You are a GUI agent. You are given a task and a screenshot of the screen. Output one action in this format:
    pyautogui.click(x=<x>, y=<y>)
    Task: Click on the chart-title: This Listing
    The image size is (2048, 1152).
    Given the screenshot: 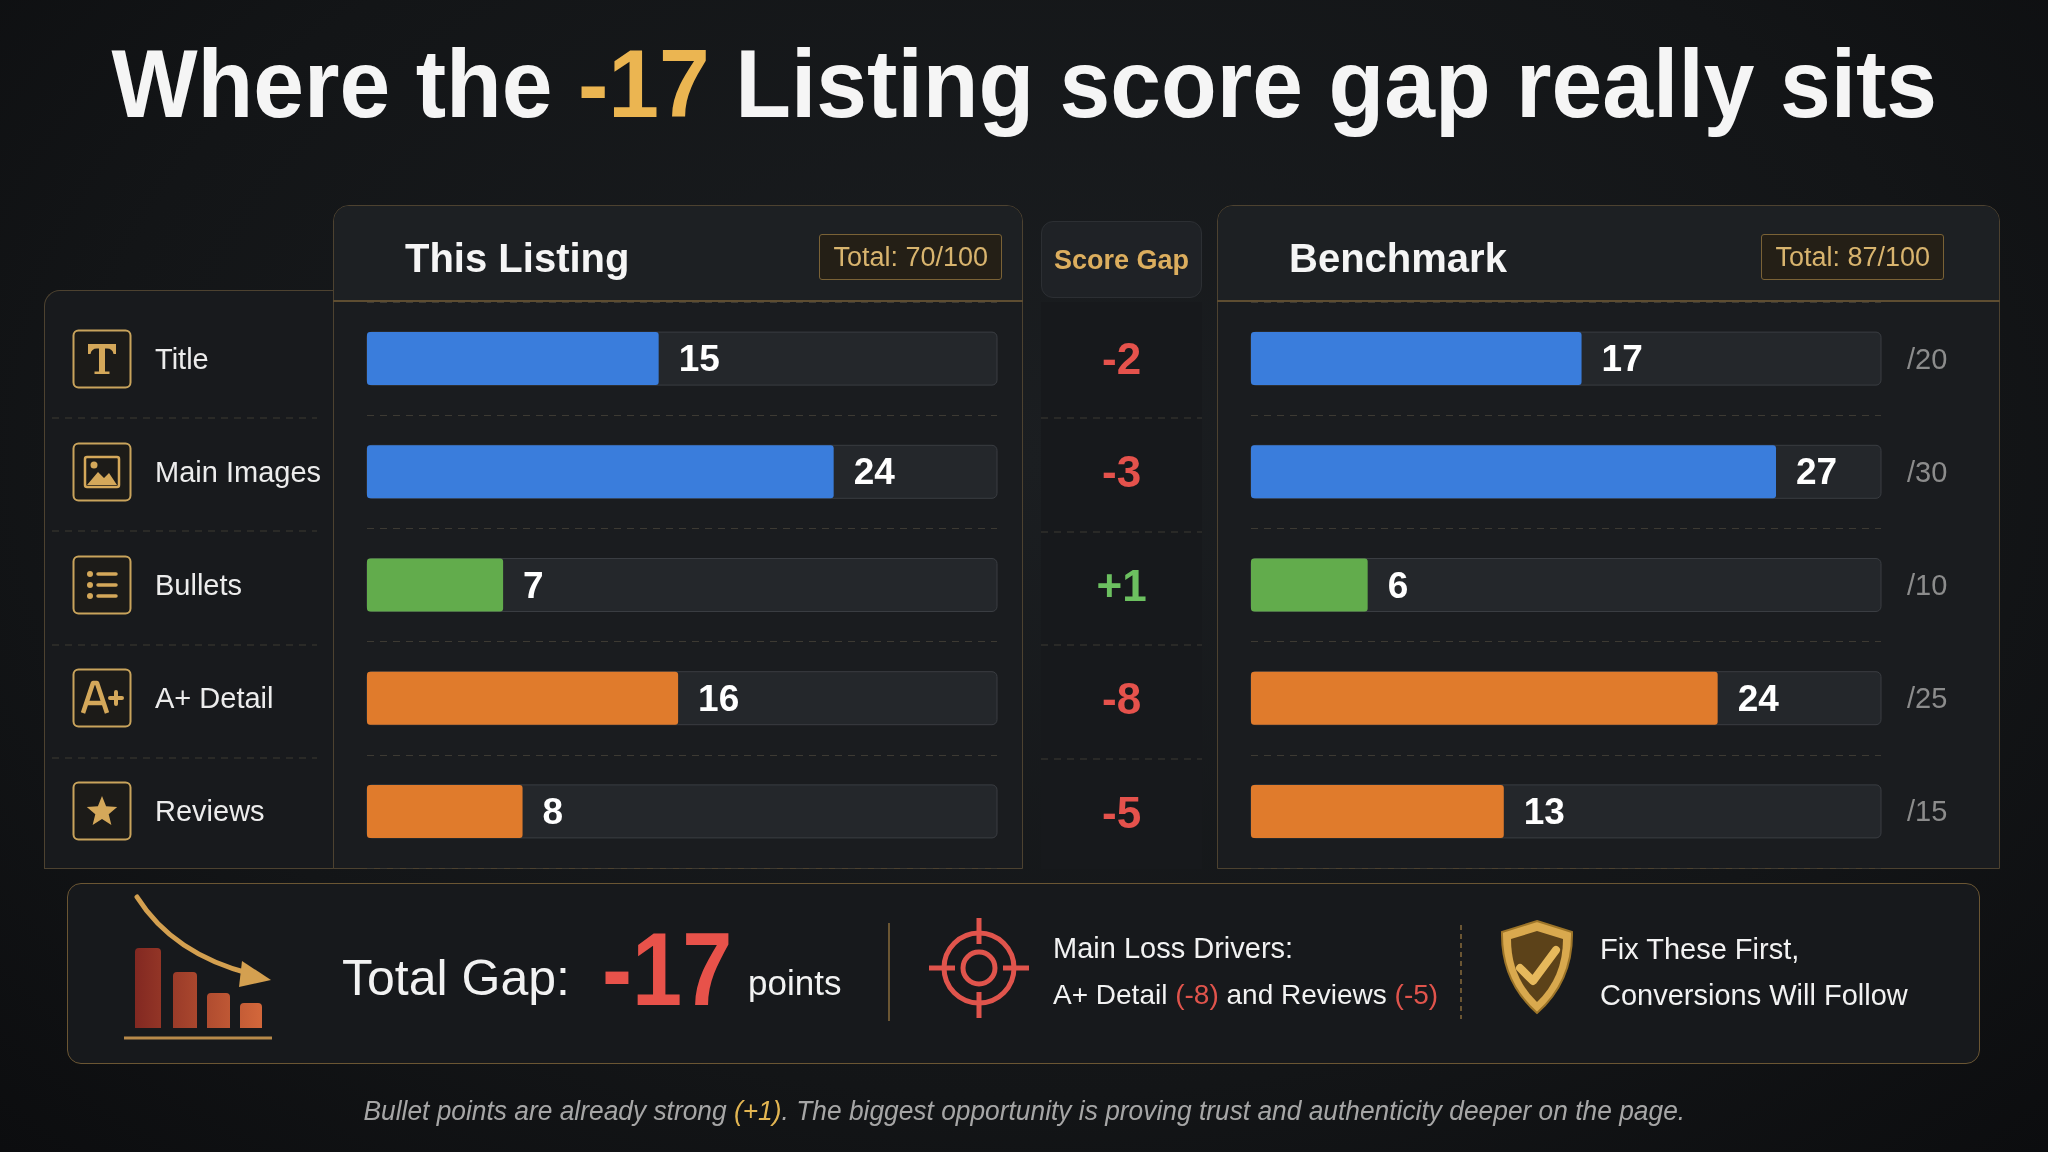 What is the action you would take?
    pyautogui.click(x=517, y=259)
    